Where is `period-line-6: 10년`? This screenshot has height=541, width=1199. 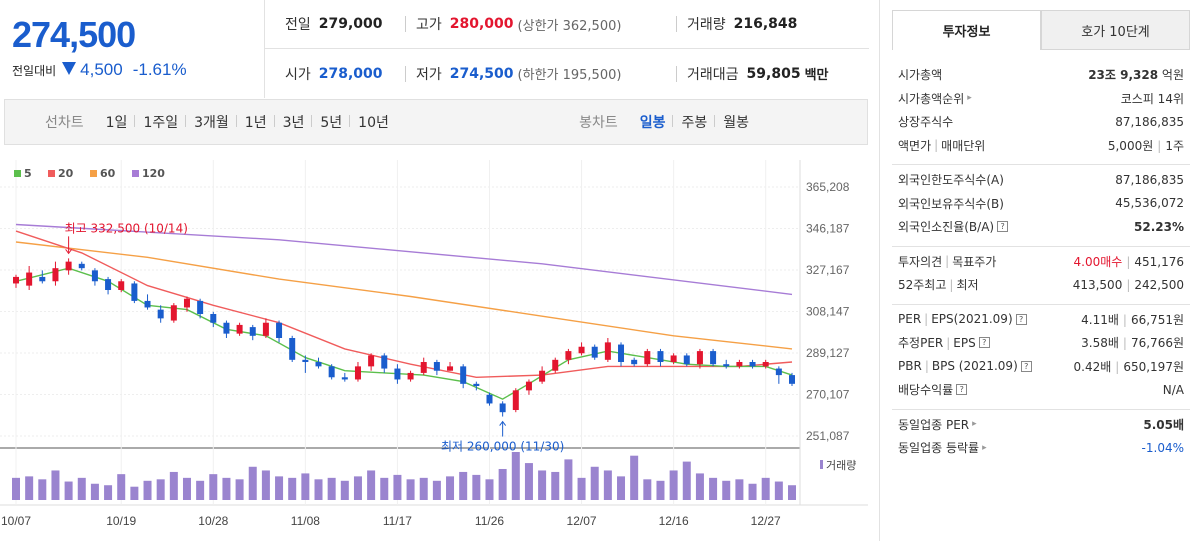 period-line-6: 10년 is located at coordinates (373, 122).